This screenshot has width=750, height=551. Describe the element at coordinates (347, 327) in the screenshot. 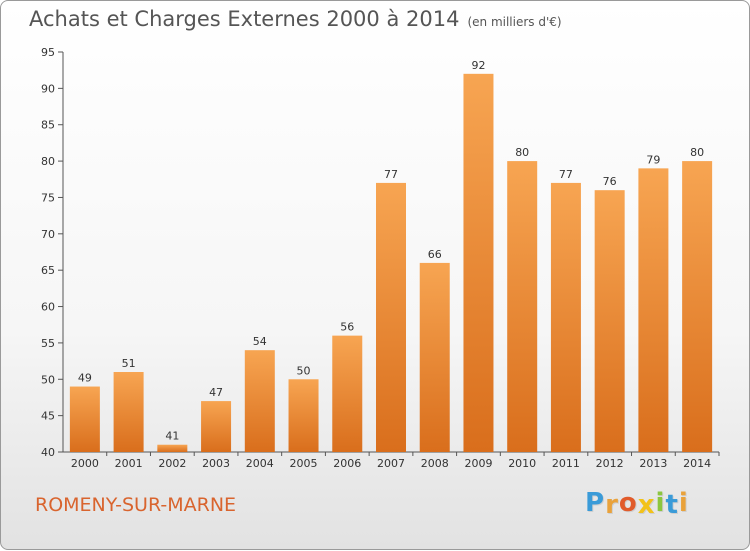

I see `data-label: 56` at that location.